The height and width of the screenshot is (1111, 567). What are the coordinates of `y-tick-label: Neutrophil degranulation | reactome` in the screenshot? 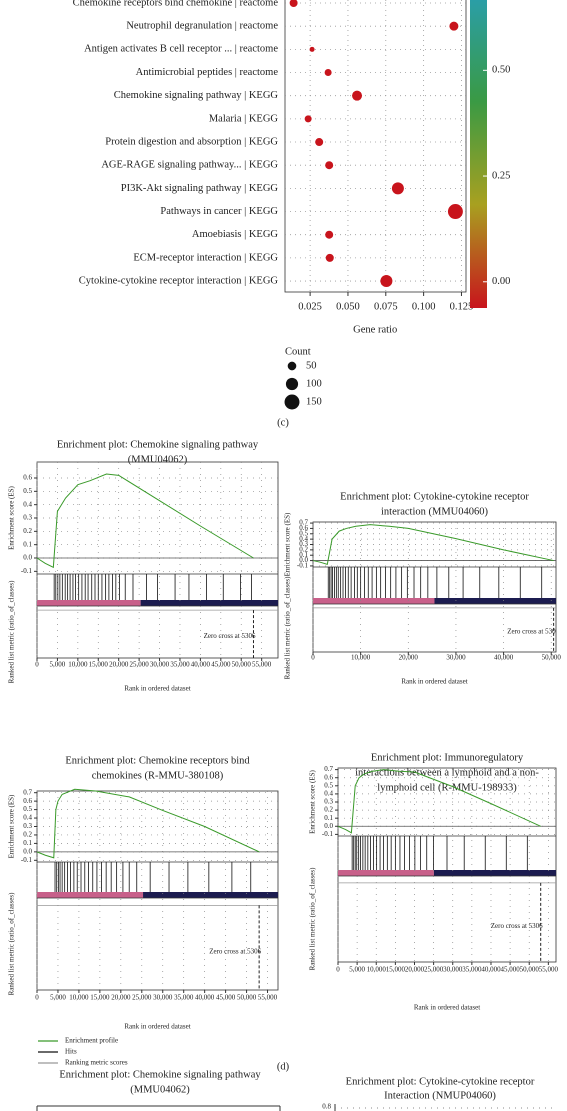 It's located at (202, 26).